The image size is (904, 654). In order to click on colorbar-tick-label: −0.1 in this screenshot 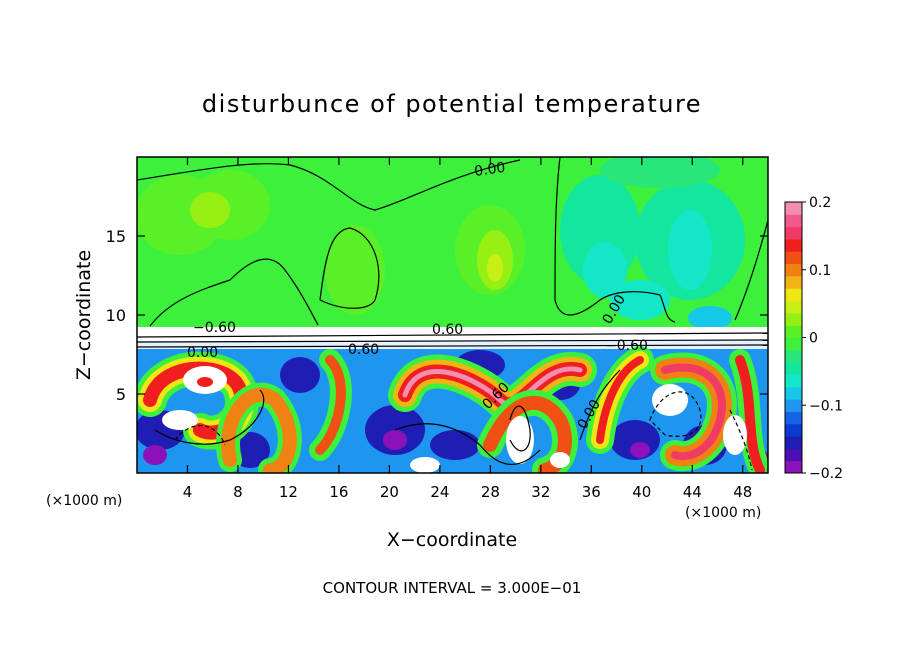, I will do `click(826, 406)`.